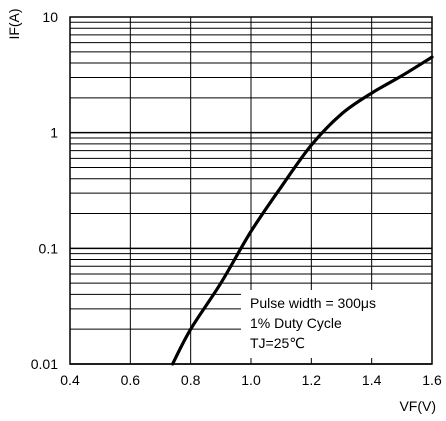 The image size is (446, 421). What do you see at coordinates (296, 323) in the screenshot?
I see `annotation-duty-cycle: 1% Duty Cycle` at bounding box center [296, 323].